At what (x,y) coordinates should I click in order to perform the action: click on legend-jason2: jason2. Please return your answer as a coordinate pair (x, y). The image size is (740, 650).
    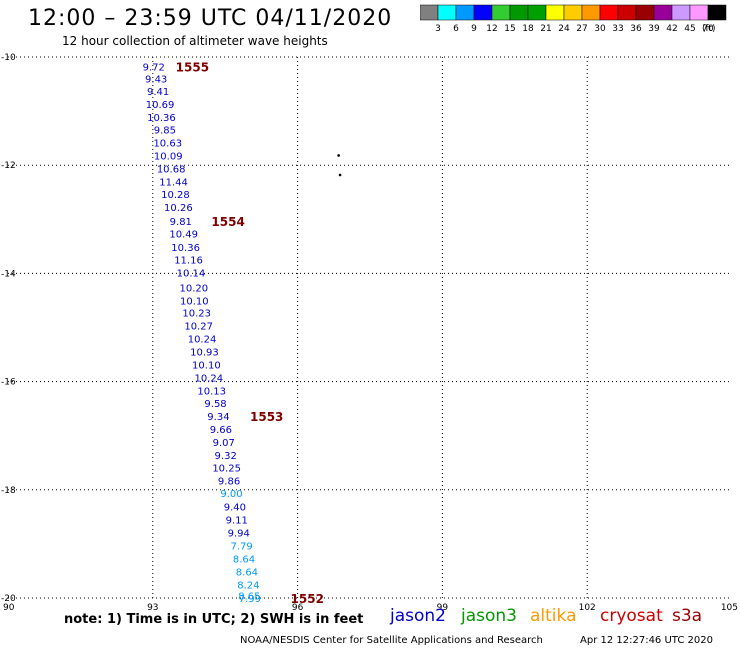
    Looking at the image, I should click on (418, 616).